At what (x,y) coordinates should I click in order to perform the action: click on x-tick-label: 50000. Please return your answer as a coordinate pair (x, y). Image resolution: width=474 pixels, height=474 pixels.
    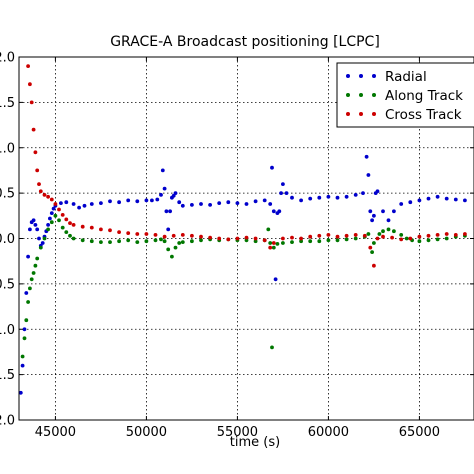
    Looking at the image, I should click on (146, 432).